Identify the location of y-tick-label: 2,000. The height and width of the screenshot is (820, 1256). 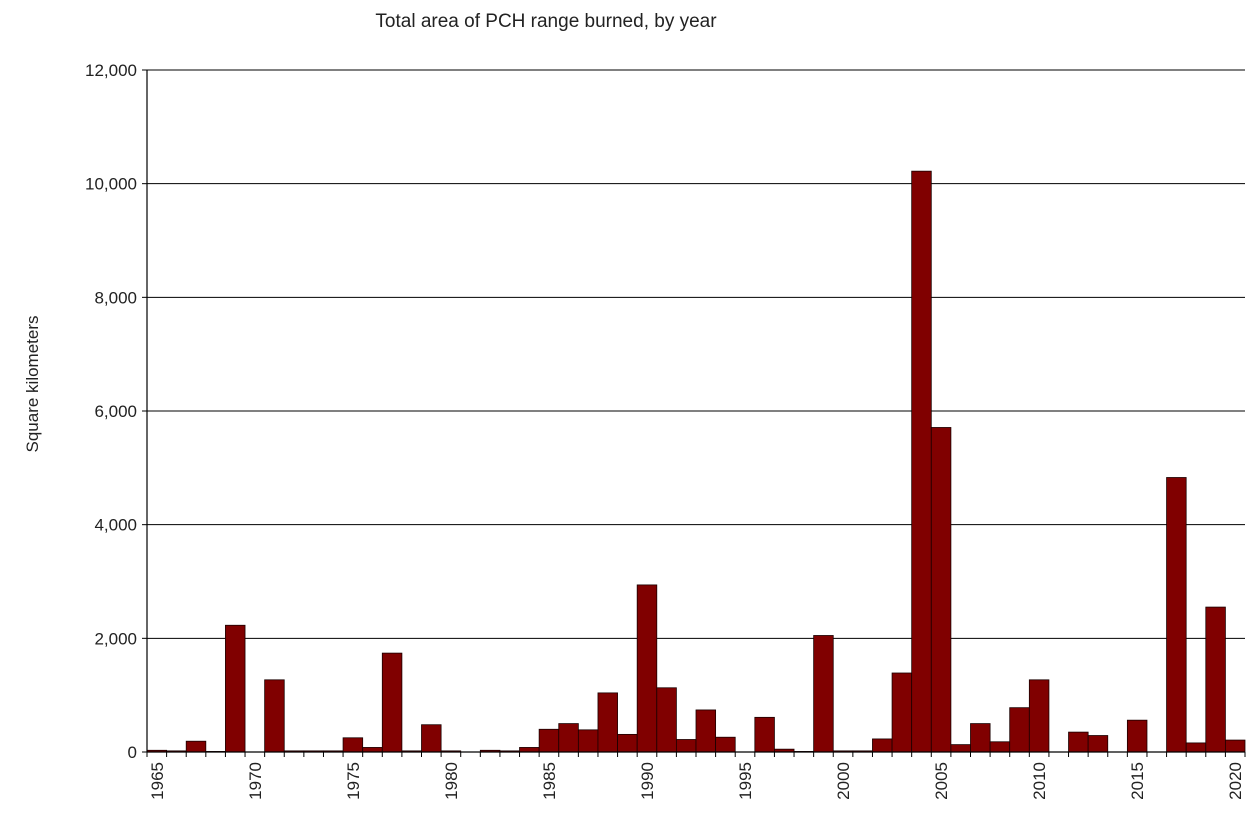
(115, 638).